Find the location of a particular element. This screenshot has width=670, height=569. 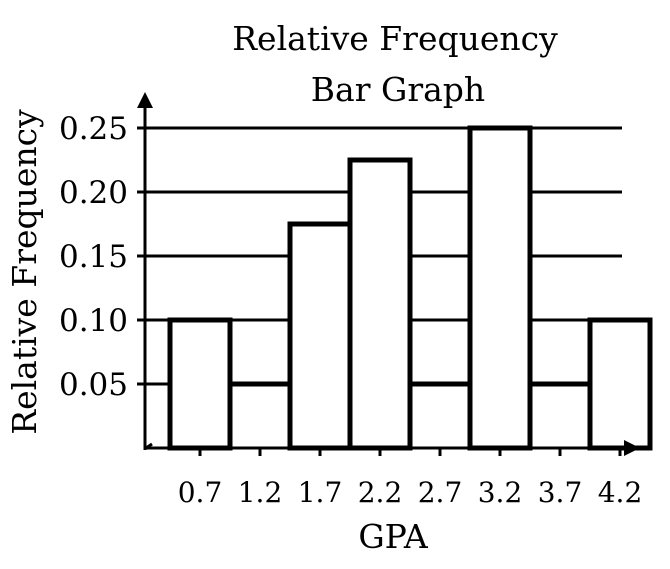

y-tick-label: 0.10 is located at coordinates (93, 321).